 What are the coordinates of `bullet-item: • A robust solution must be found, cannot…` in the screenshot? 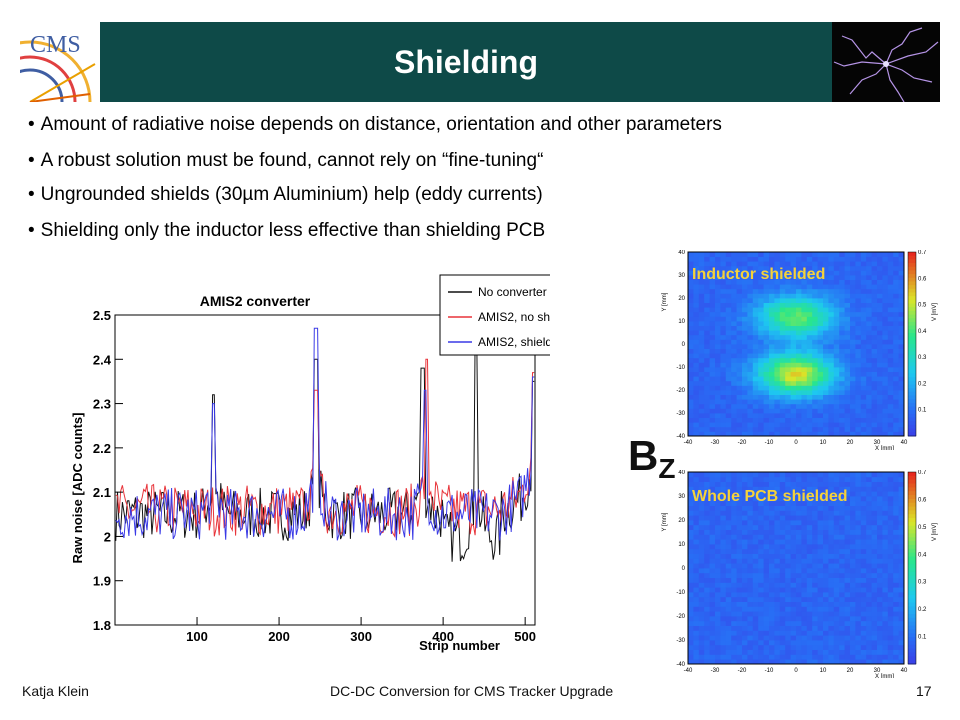 It's located at (285, 161).